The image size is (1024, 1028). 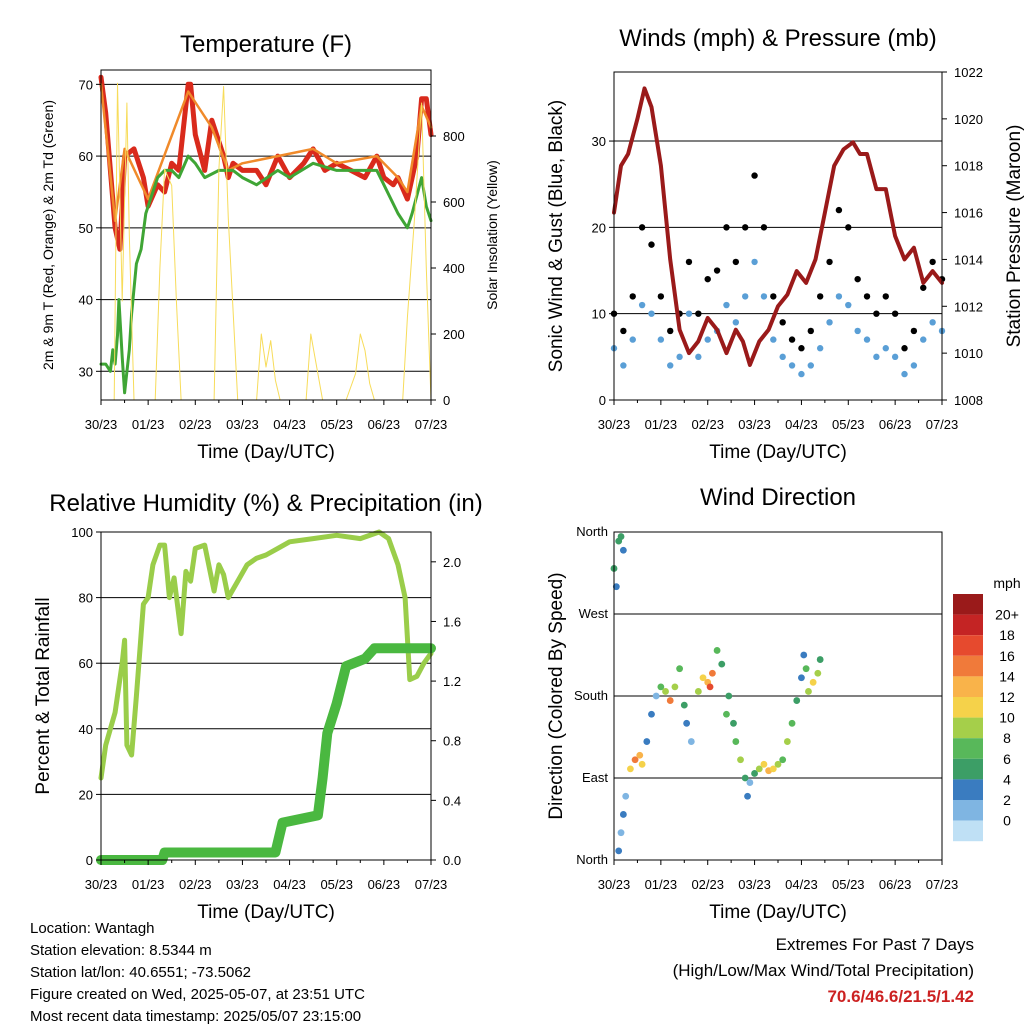 What do you see at coordinates (86, 228) in the screenshot?
I see `panel1-ytick-label: 50` at bounding box center [86, 228].